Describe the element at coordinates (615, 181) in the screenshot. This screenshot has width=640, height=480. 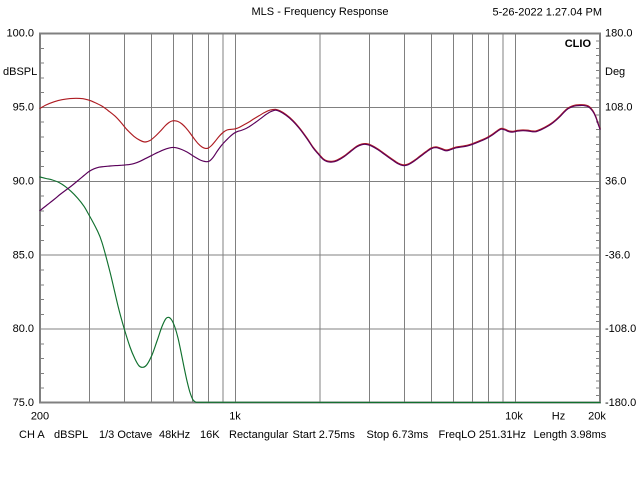
I see `svg-text: 36.0` at that location.